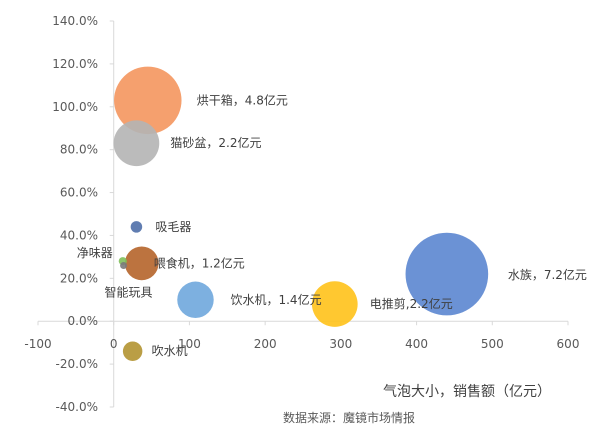 This screenshot has width=600, height=447. Describe the element at coordinates (547, 274) in the screenshot. I see `bubble-label: 水族，7.2亿元` at that location.